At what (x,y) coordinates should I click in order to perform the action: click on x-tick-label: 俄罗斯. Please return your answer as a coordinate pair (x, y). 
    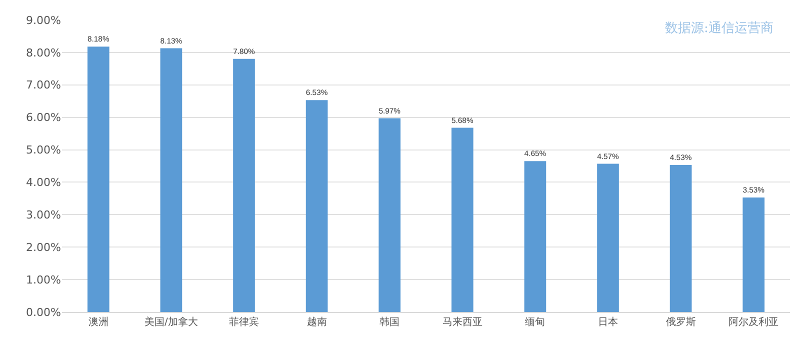
    Looking at the image, I should click on (681, 322).